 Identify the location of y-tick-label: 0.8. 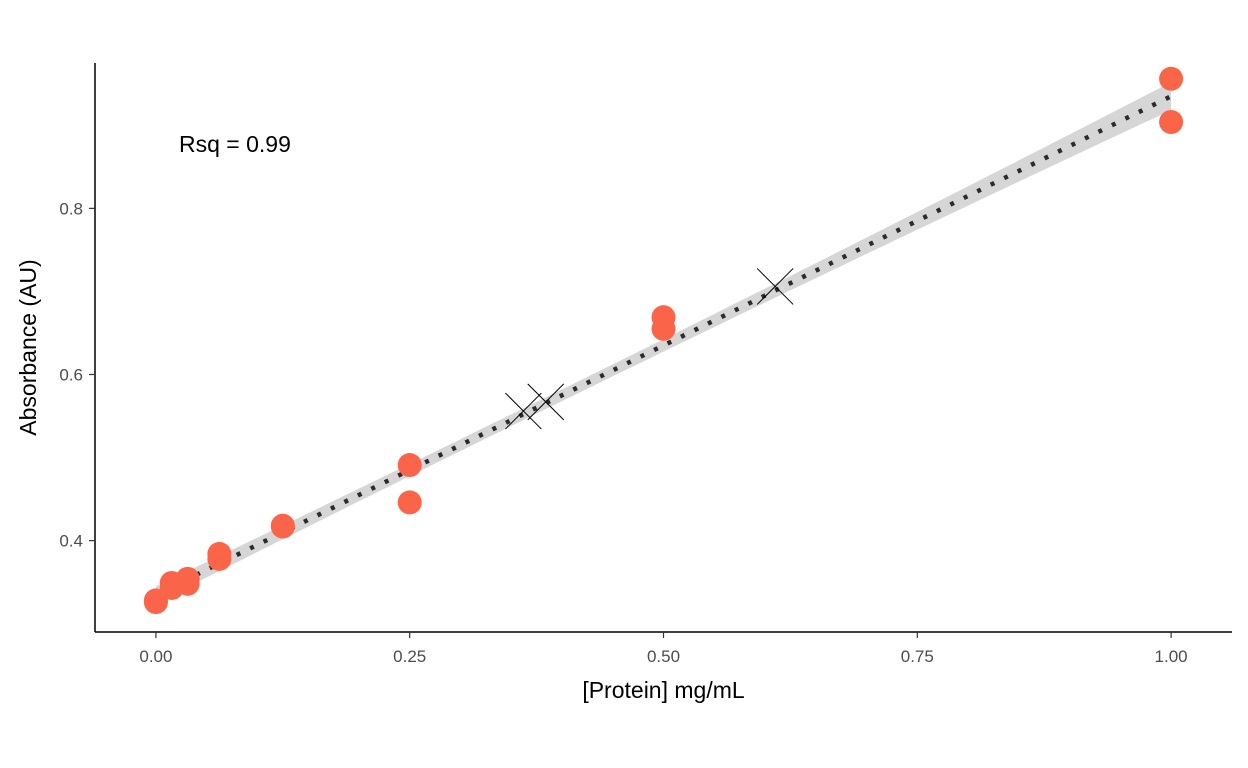
(71, 208).